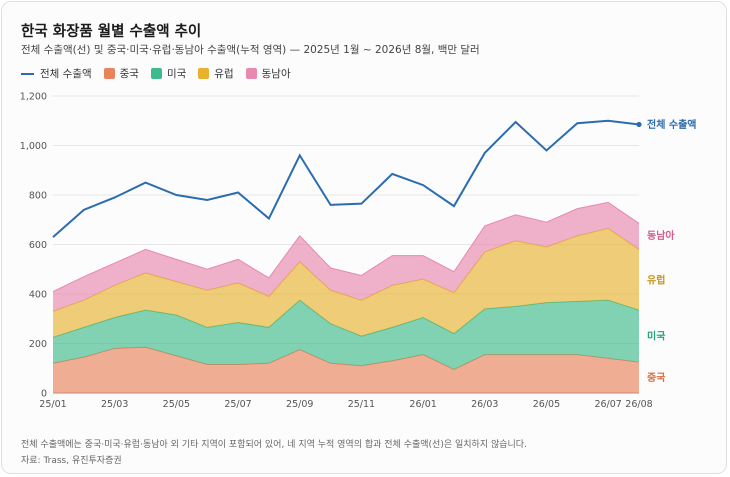  I want to click on y-tick-label: 1,200, so click(33, 97).